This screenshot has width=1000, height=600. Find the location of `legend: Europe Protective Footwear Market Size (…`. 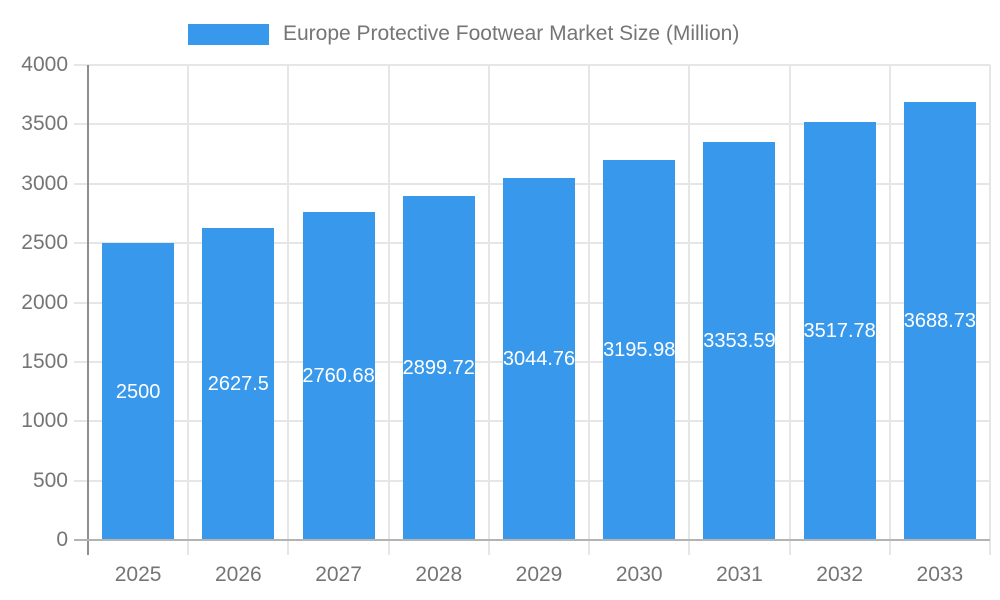

legend: Europe Protective Footwear Market Size (… is located at coordinates (463, 34).